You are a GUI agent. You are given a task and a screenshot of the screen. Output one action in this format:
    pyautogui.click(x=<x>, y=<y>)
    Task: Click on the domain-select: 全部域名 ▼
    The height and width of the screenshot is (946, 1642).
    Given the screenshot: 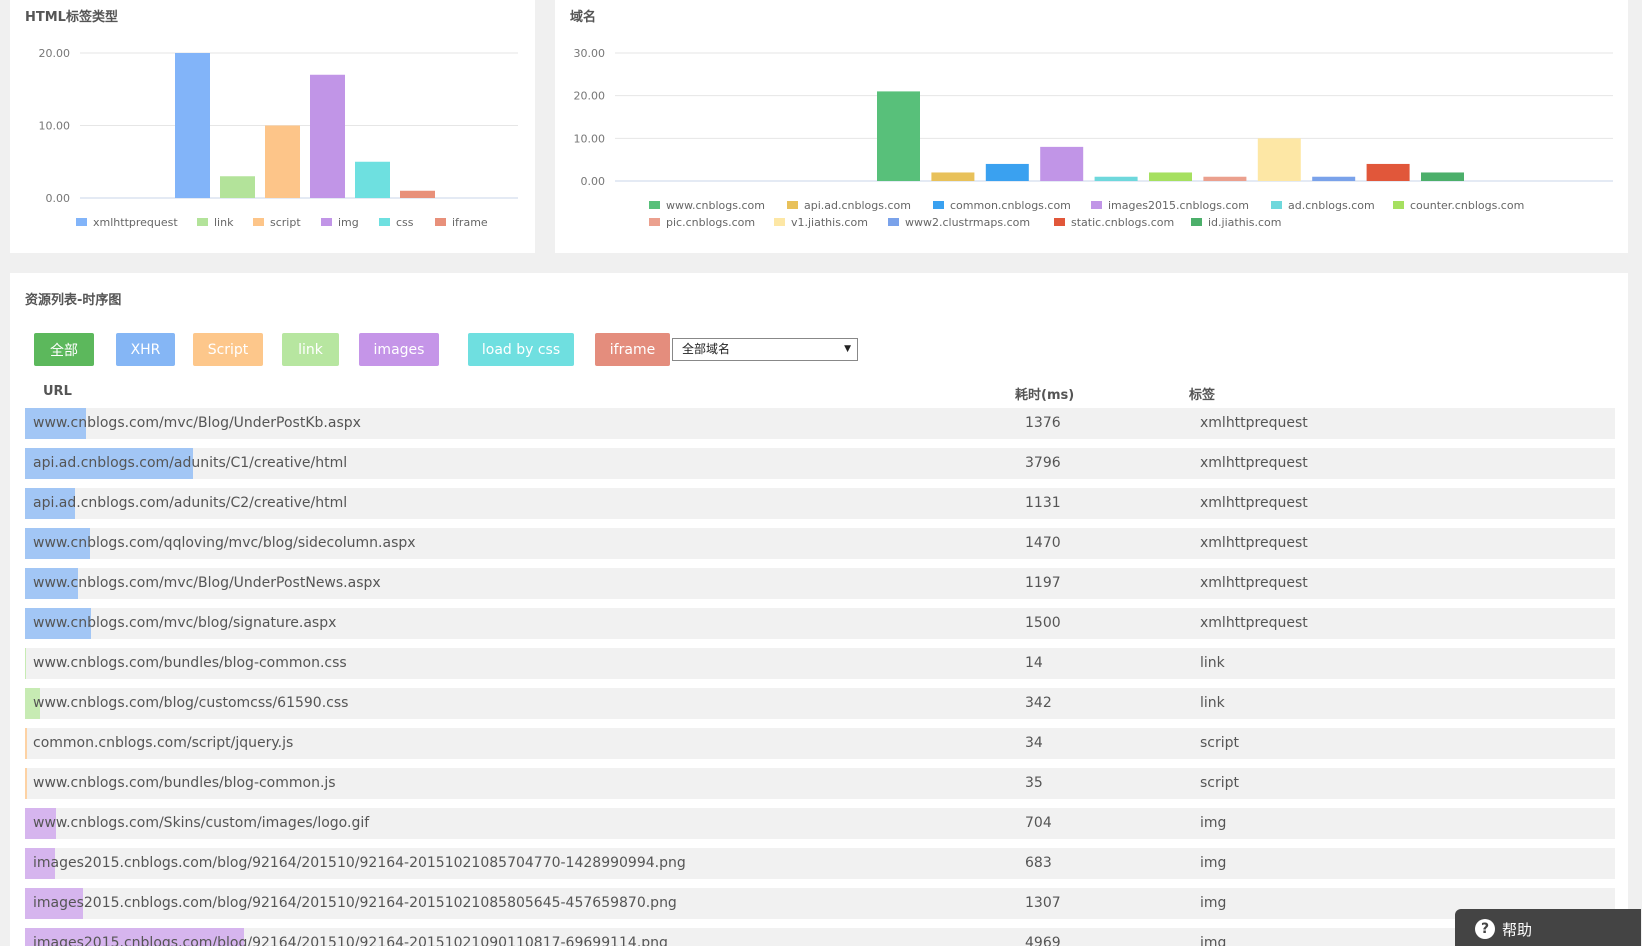 What is the action you would take?
    pyautogui.click(x=765, y=349)
    